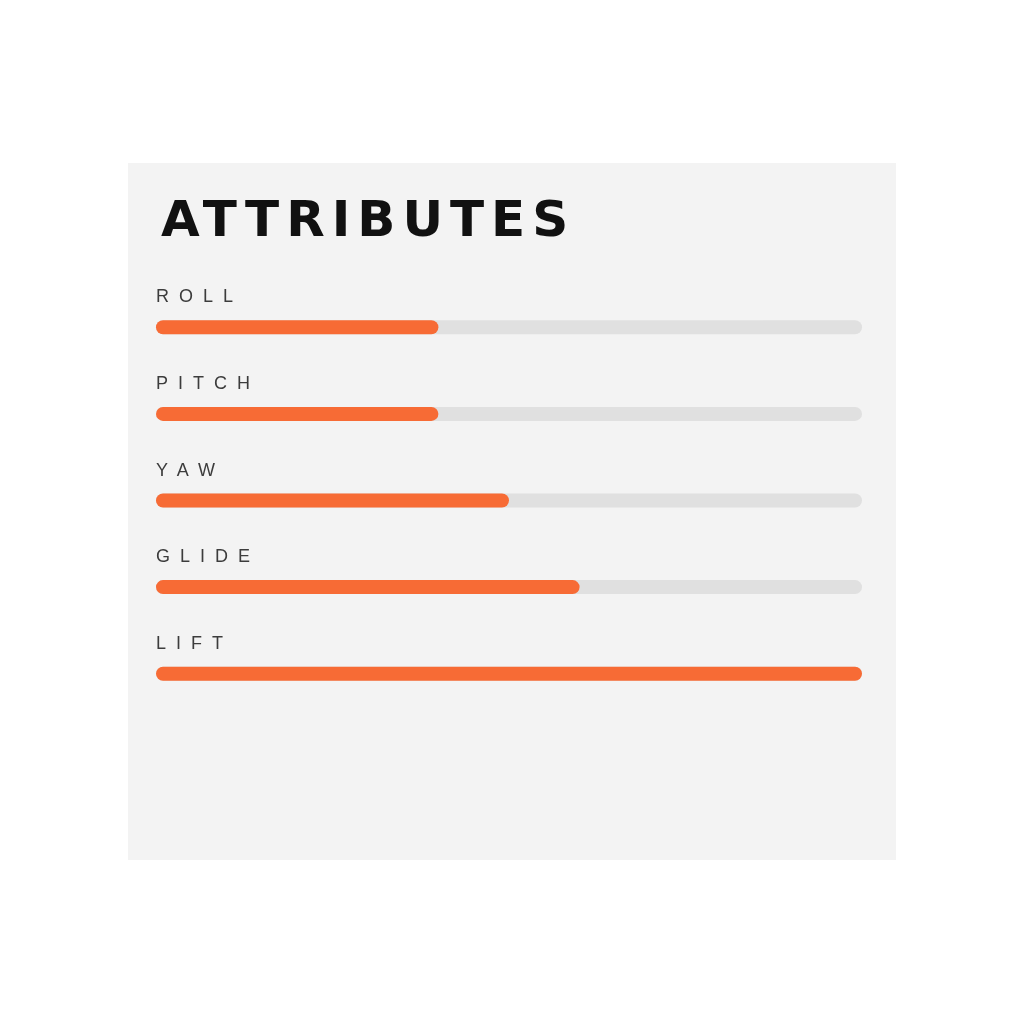 The width and height of the screenshot is (1024, 1024). Describe the element at coordinates (208, 382) in the screenshot. I see `y-tick-label: PITCH` at that location.